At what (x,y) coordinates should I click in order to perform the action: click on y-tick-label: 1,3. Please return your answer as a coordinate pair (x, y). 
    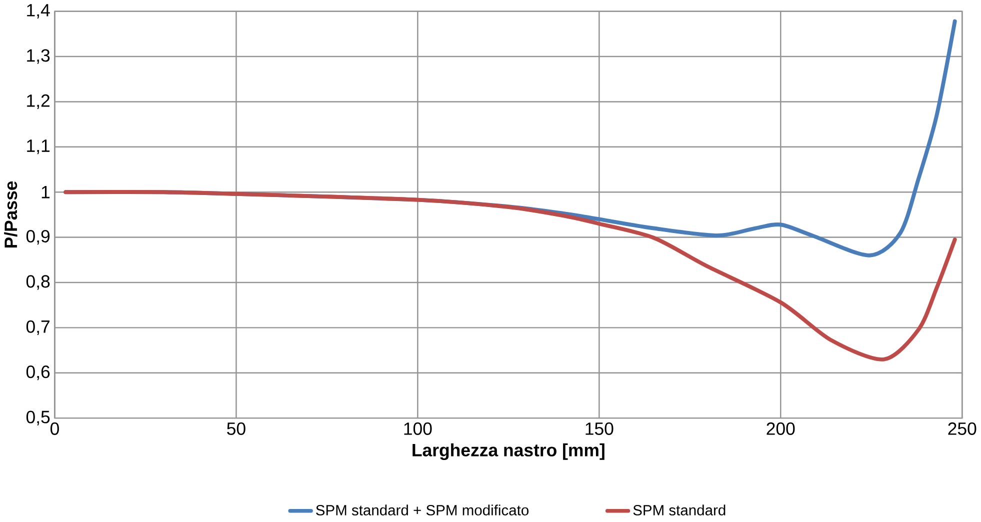
    Looking at the image, I should click on (38, 56).